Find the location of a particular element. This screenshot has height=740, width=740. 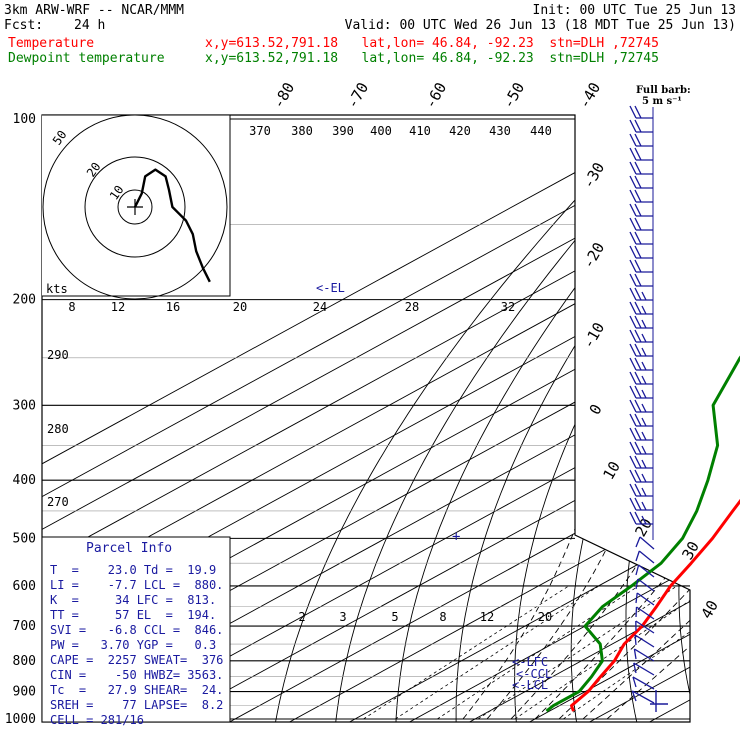

isotherm-label: 0 is located at coordinates (596, 409).